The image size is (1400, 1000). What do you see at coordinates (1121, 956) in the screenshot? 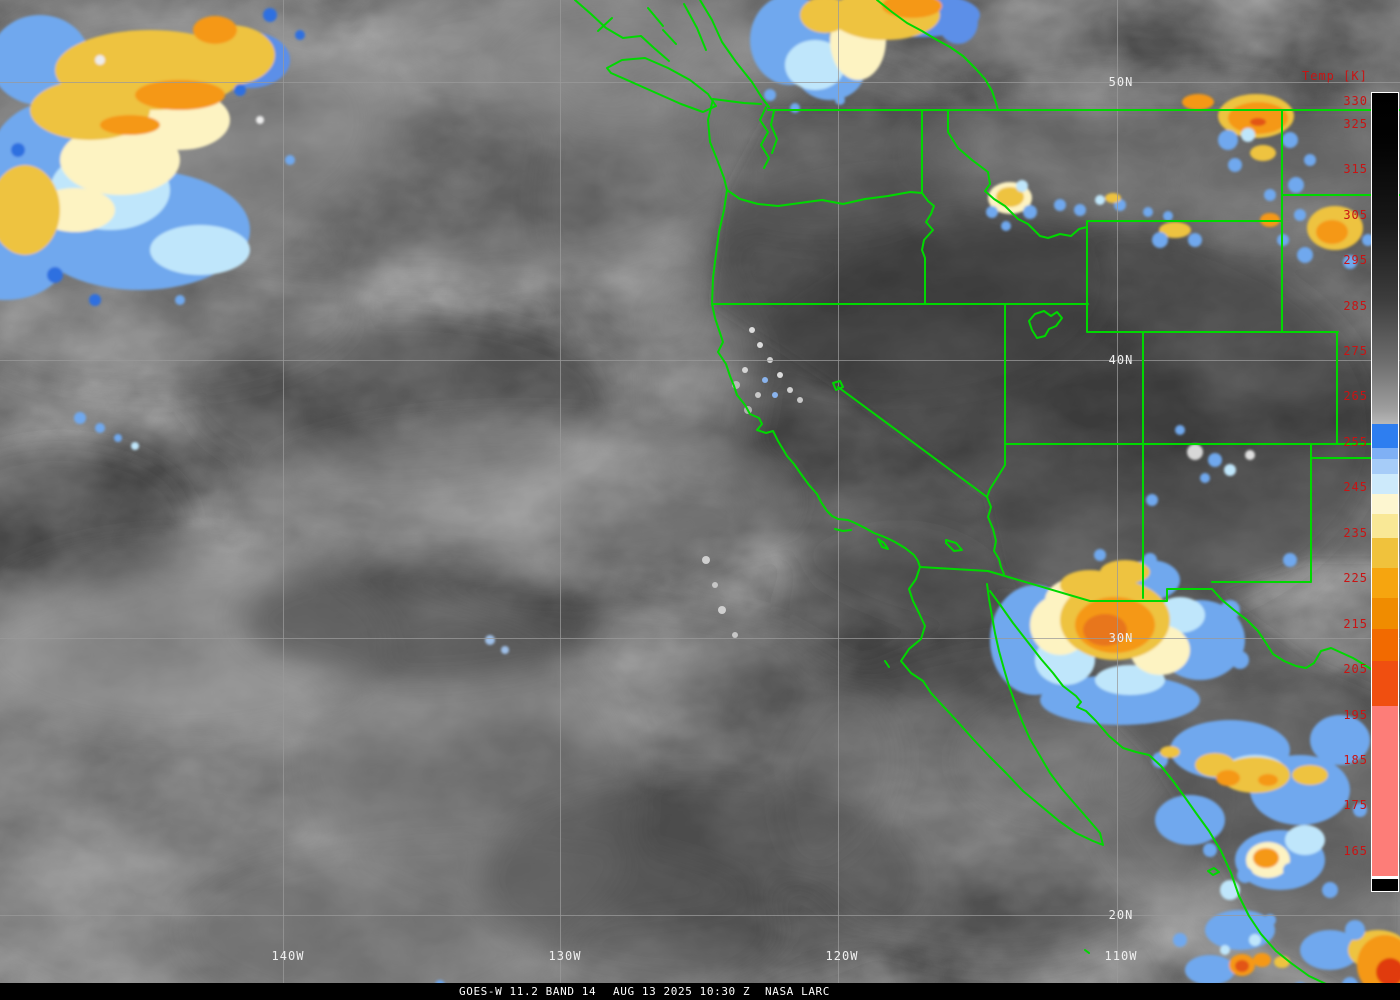
I see `longitude-label: 110W` at bounding box center [1121, 956].